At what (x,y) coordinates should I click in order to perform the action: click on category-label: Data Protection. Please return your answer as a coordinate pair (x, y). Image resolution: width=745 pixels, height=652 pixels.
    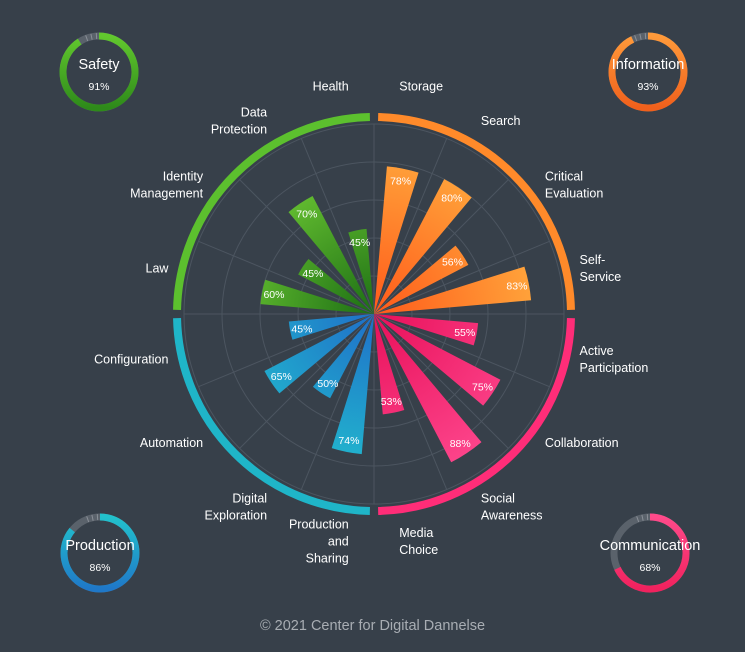
    Looking at the image, I should click on (239, 121).